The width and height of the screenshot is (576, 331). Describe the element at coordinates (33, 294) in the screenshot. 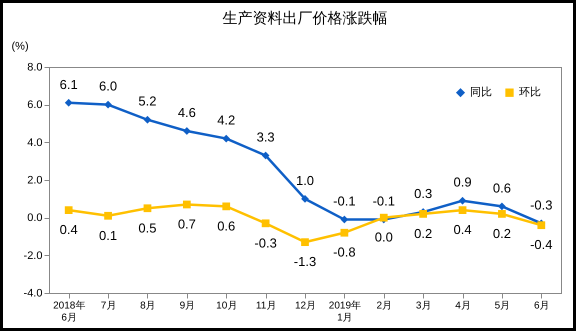

I see `y-tick-label: -4.0` at that location.